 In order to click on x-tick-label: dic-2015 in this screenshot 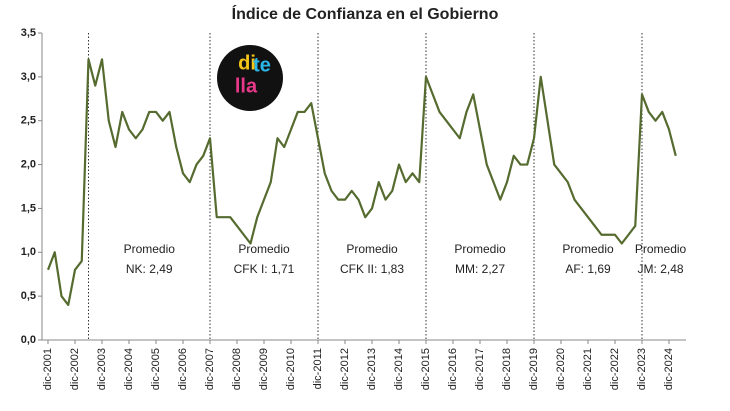, I will do `click(426, 369)`.